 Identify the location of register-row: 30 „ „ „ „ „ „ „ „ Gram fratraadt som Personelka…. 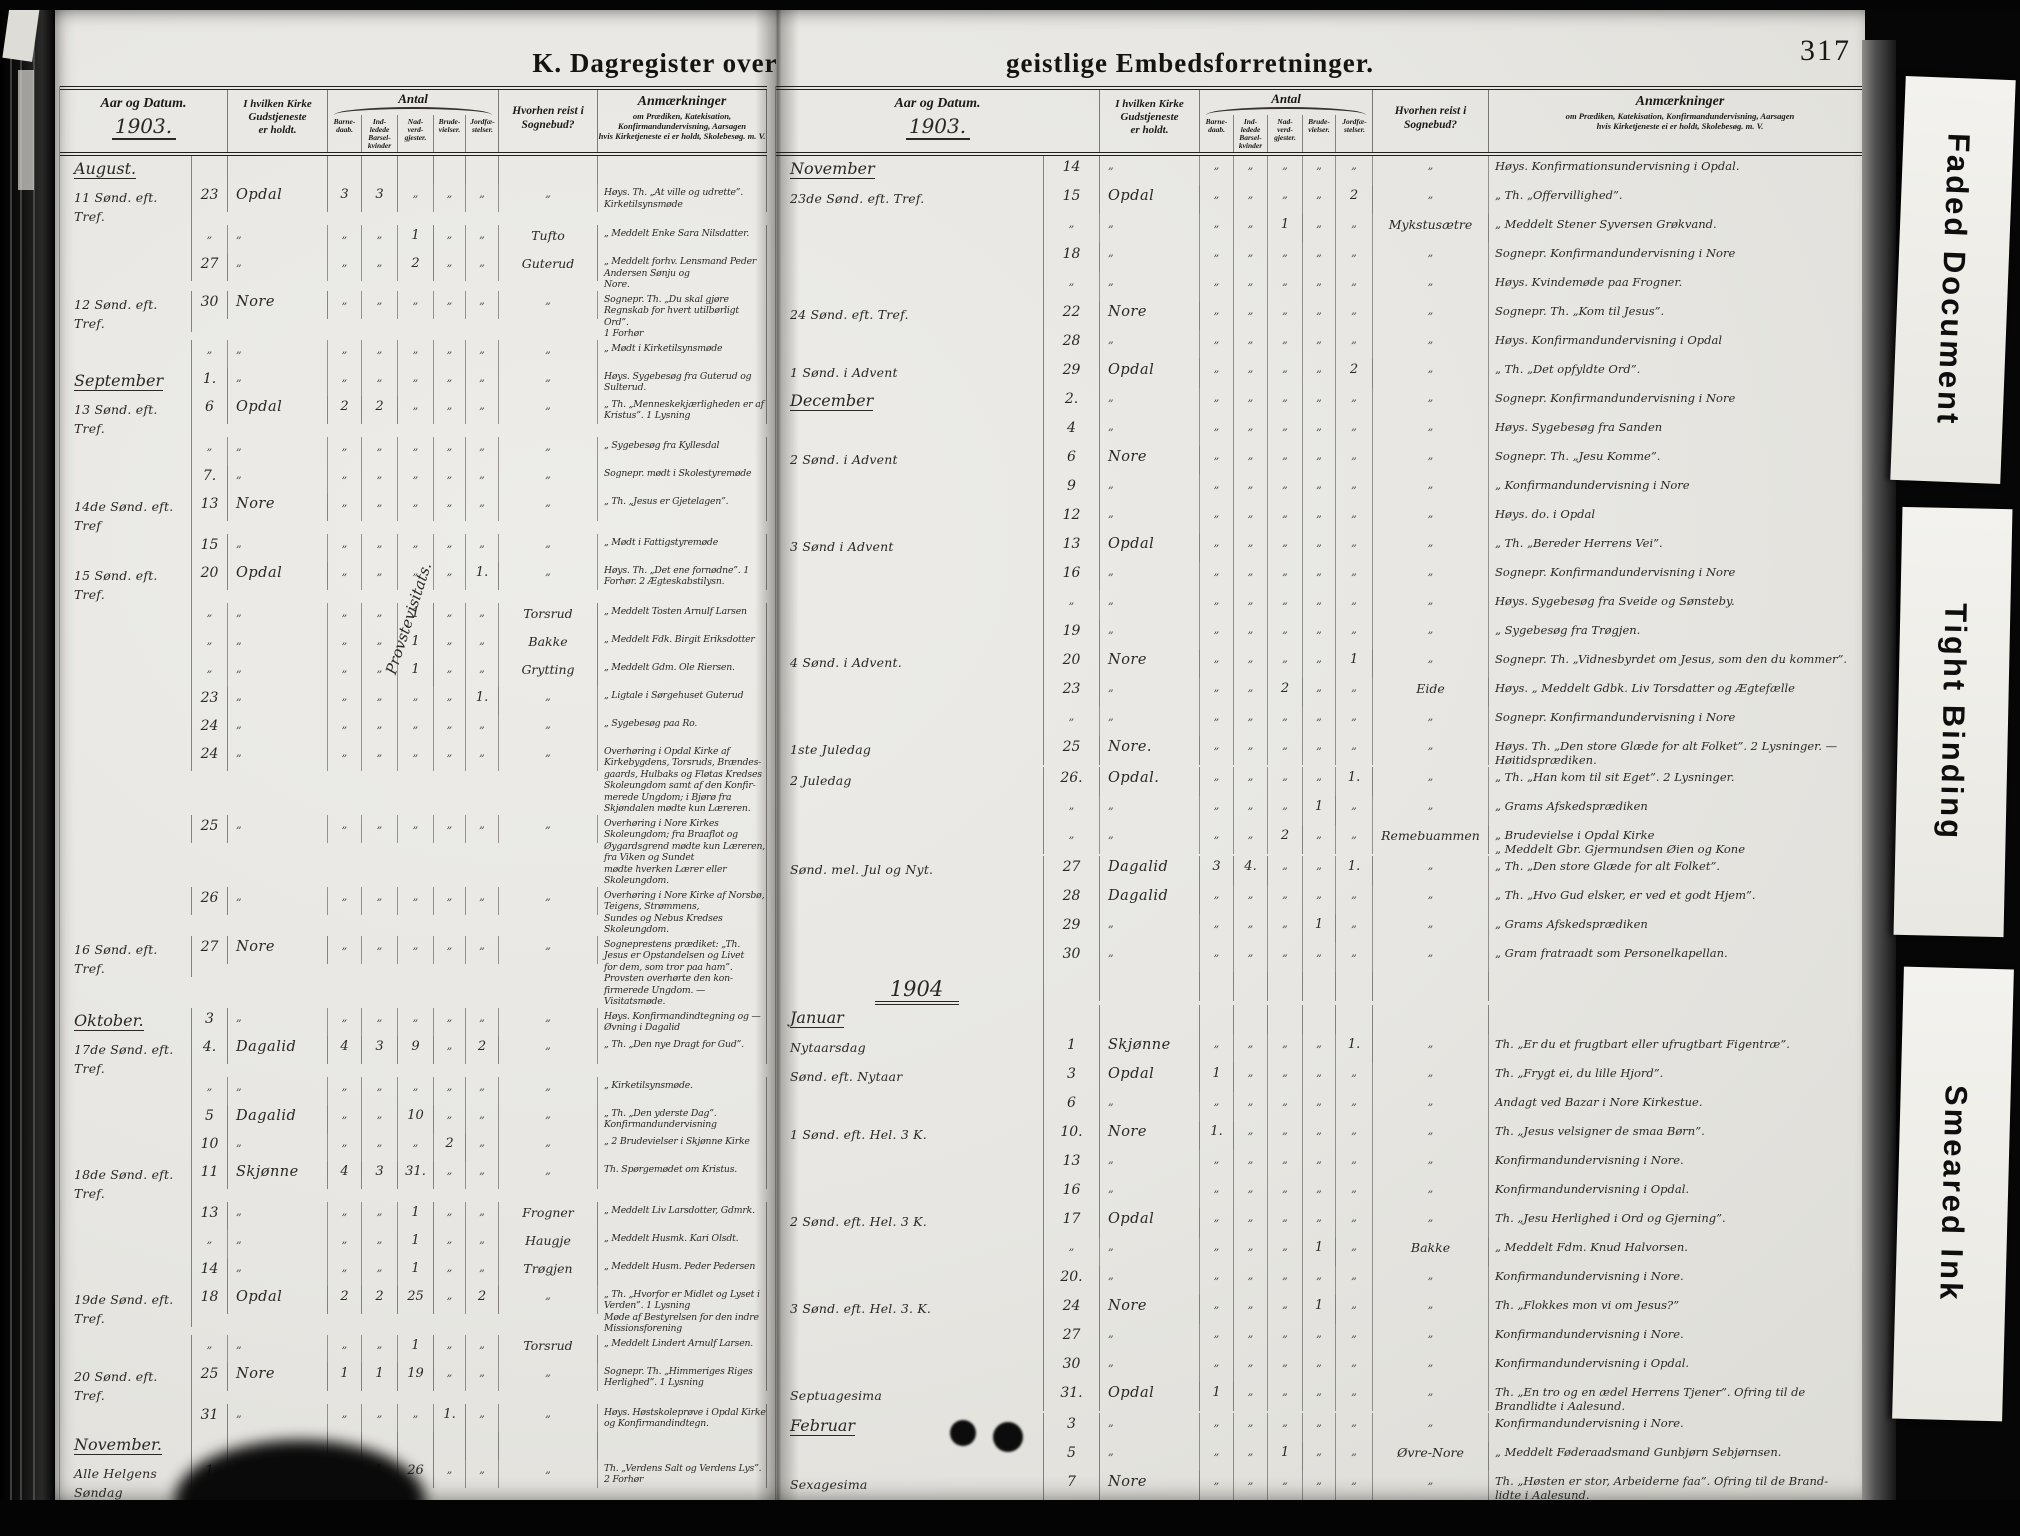
(1324, 957).